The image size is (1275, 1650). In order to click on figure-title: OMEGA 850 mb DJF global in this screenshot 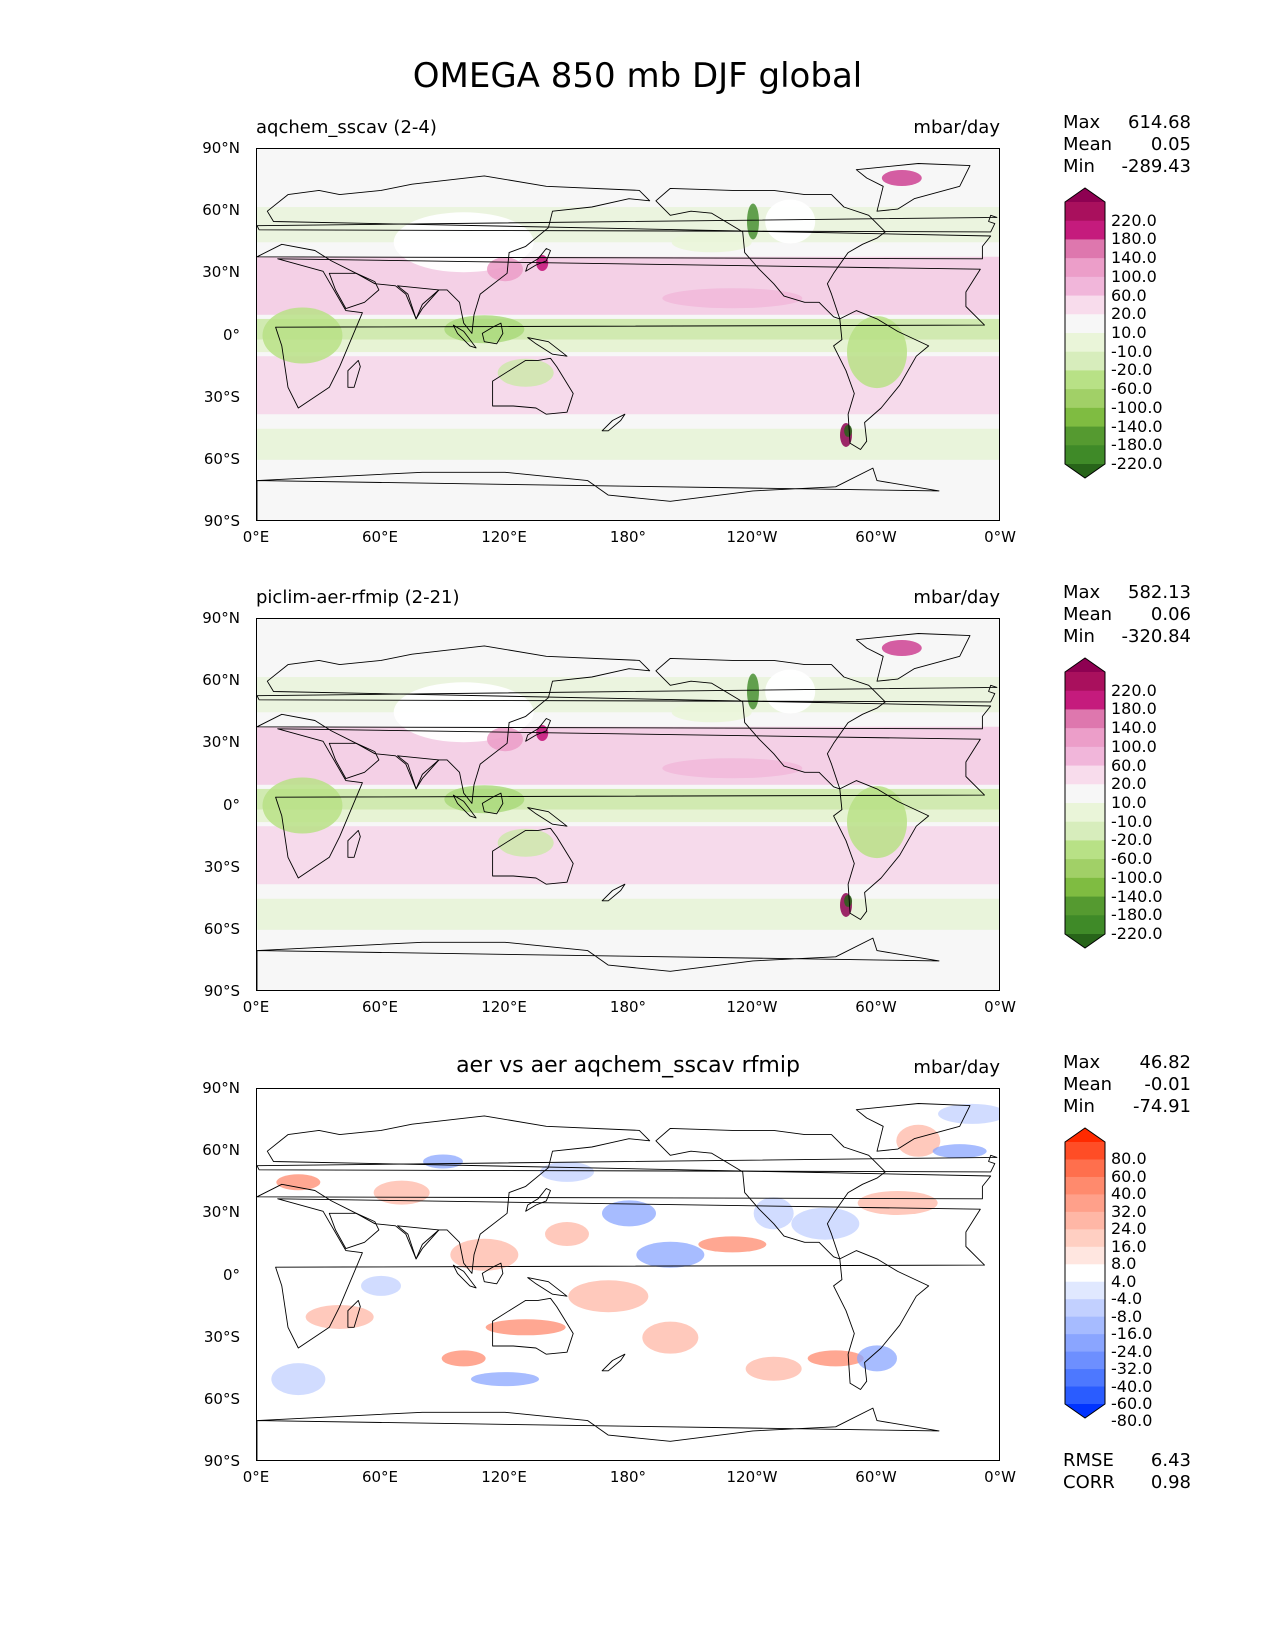, I will do `click(637, 76)`.